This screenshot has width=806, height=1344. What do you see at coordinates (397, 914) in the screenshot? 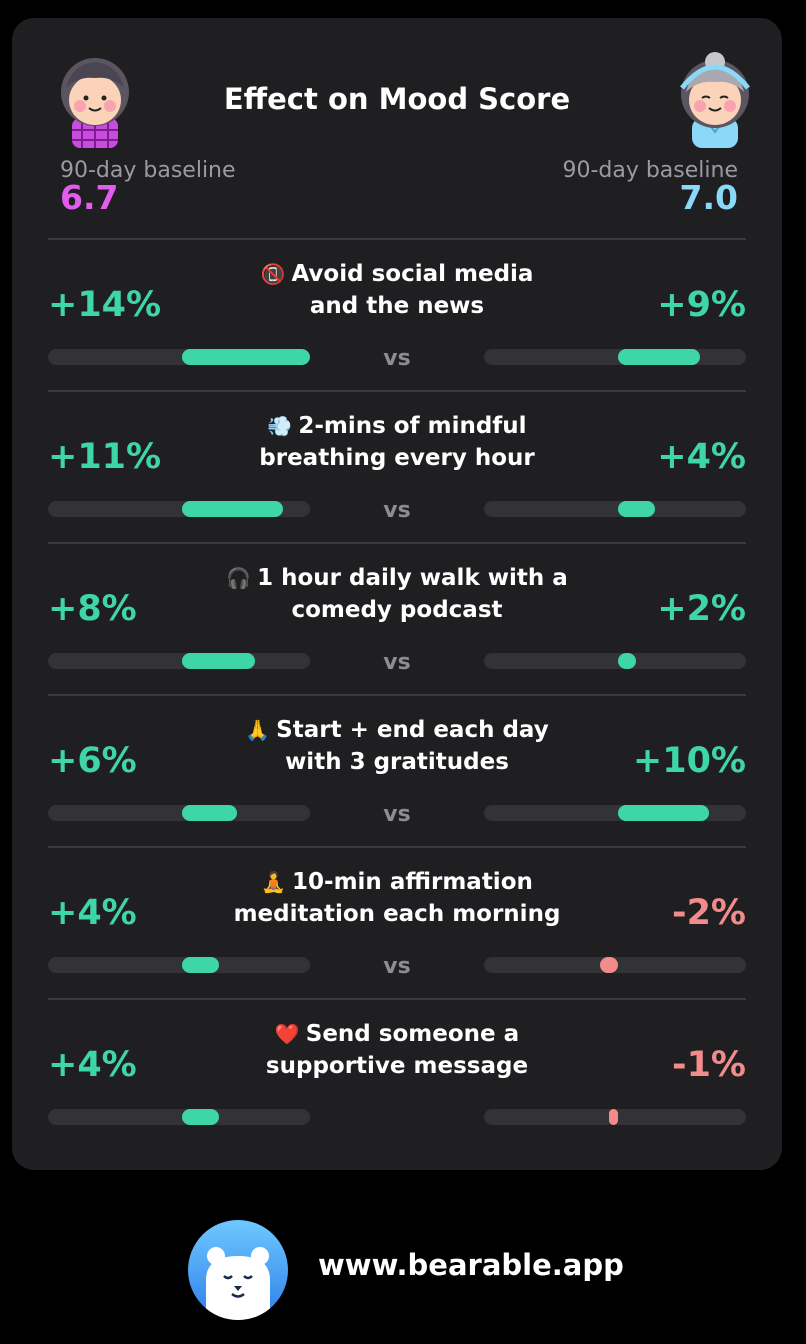
I see `habit-label-line2: meditation each morning` at bounding box center [397, 914].